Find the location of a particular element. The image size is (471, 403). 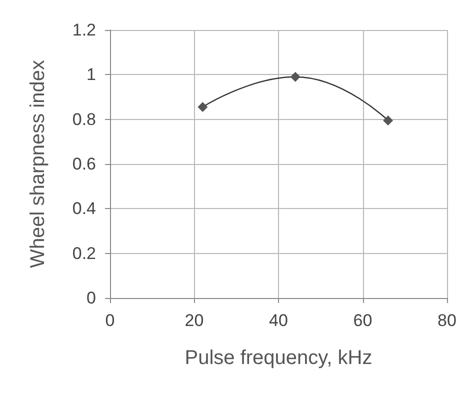

x-axis-title: Pulse frequency, kHz is located at coordinates (278, 358).